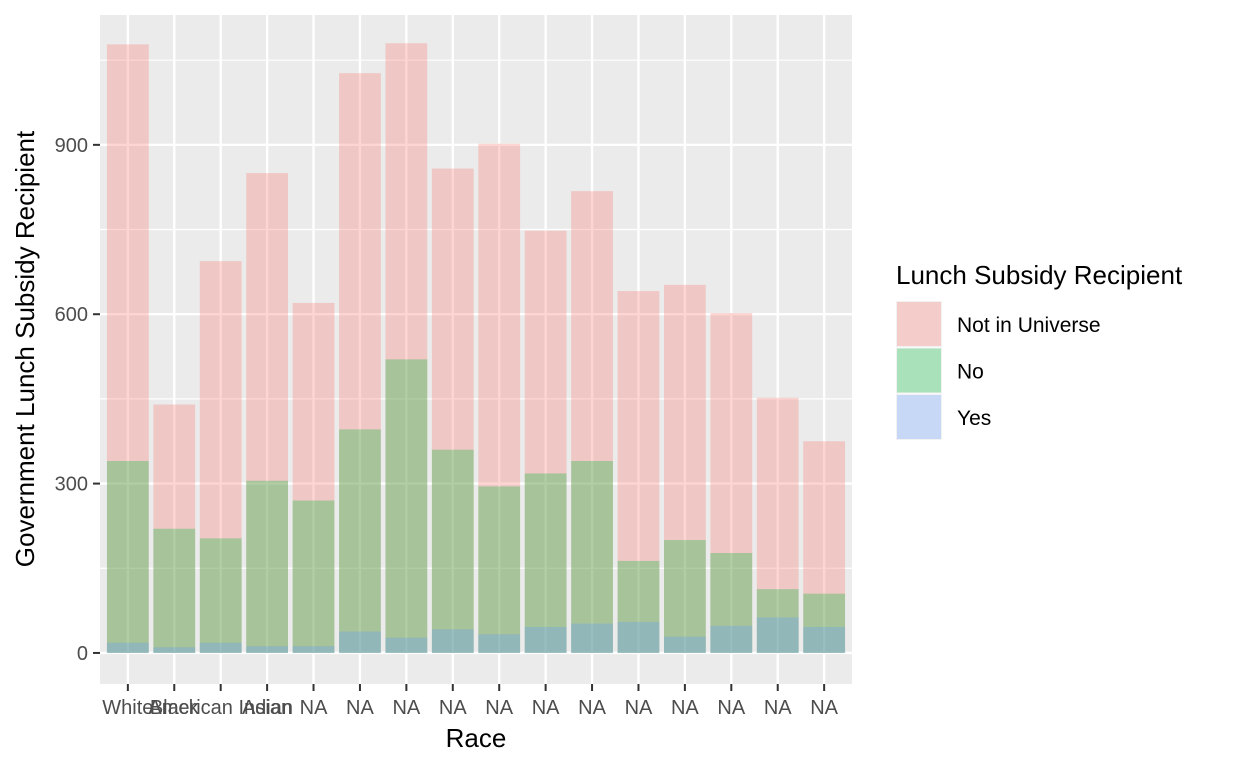 Image resolution: width=1248 pixels, height=768 pixels. Describe the element at coordinates (1039, 275) in the screenshot. I see `legend-title: Lunch Subsidy Recipient` at that location.